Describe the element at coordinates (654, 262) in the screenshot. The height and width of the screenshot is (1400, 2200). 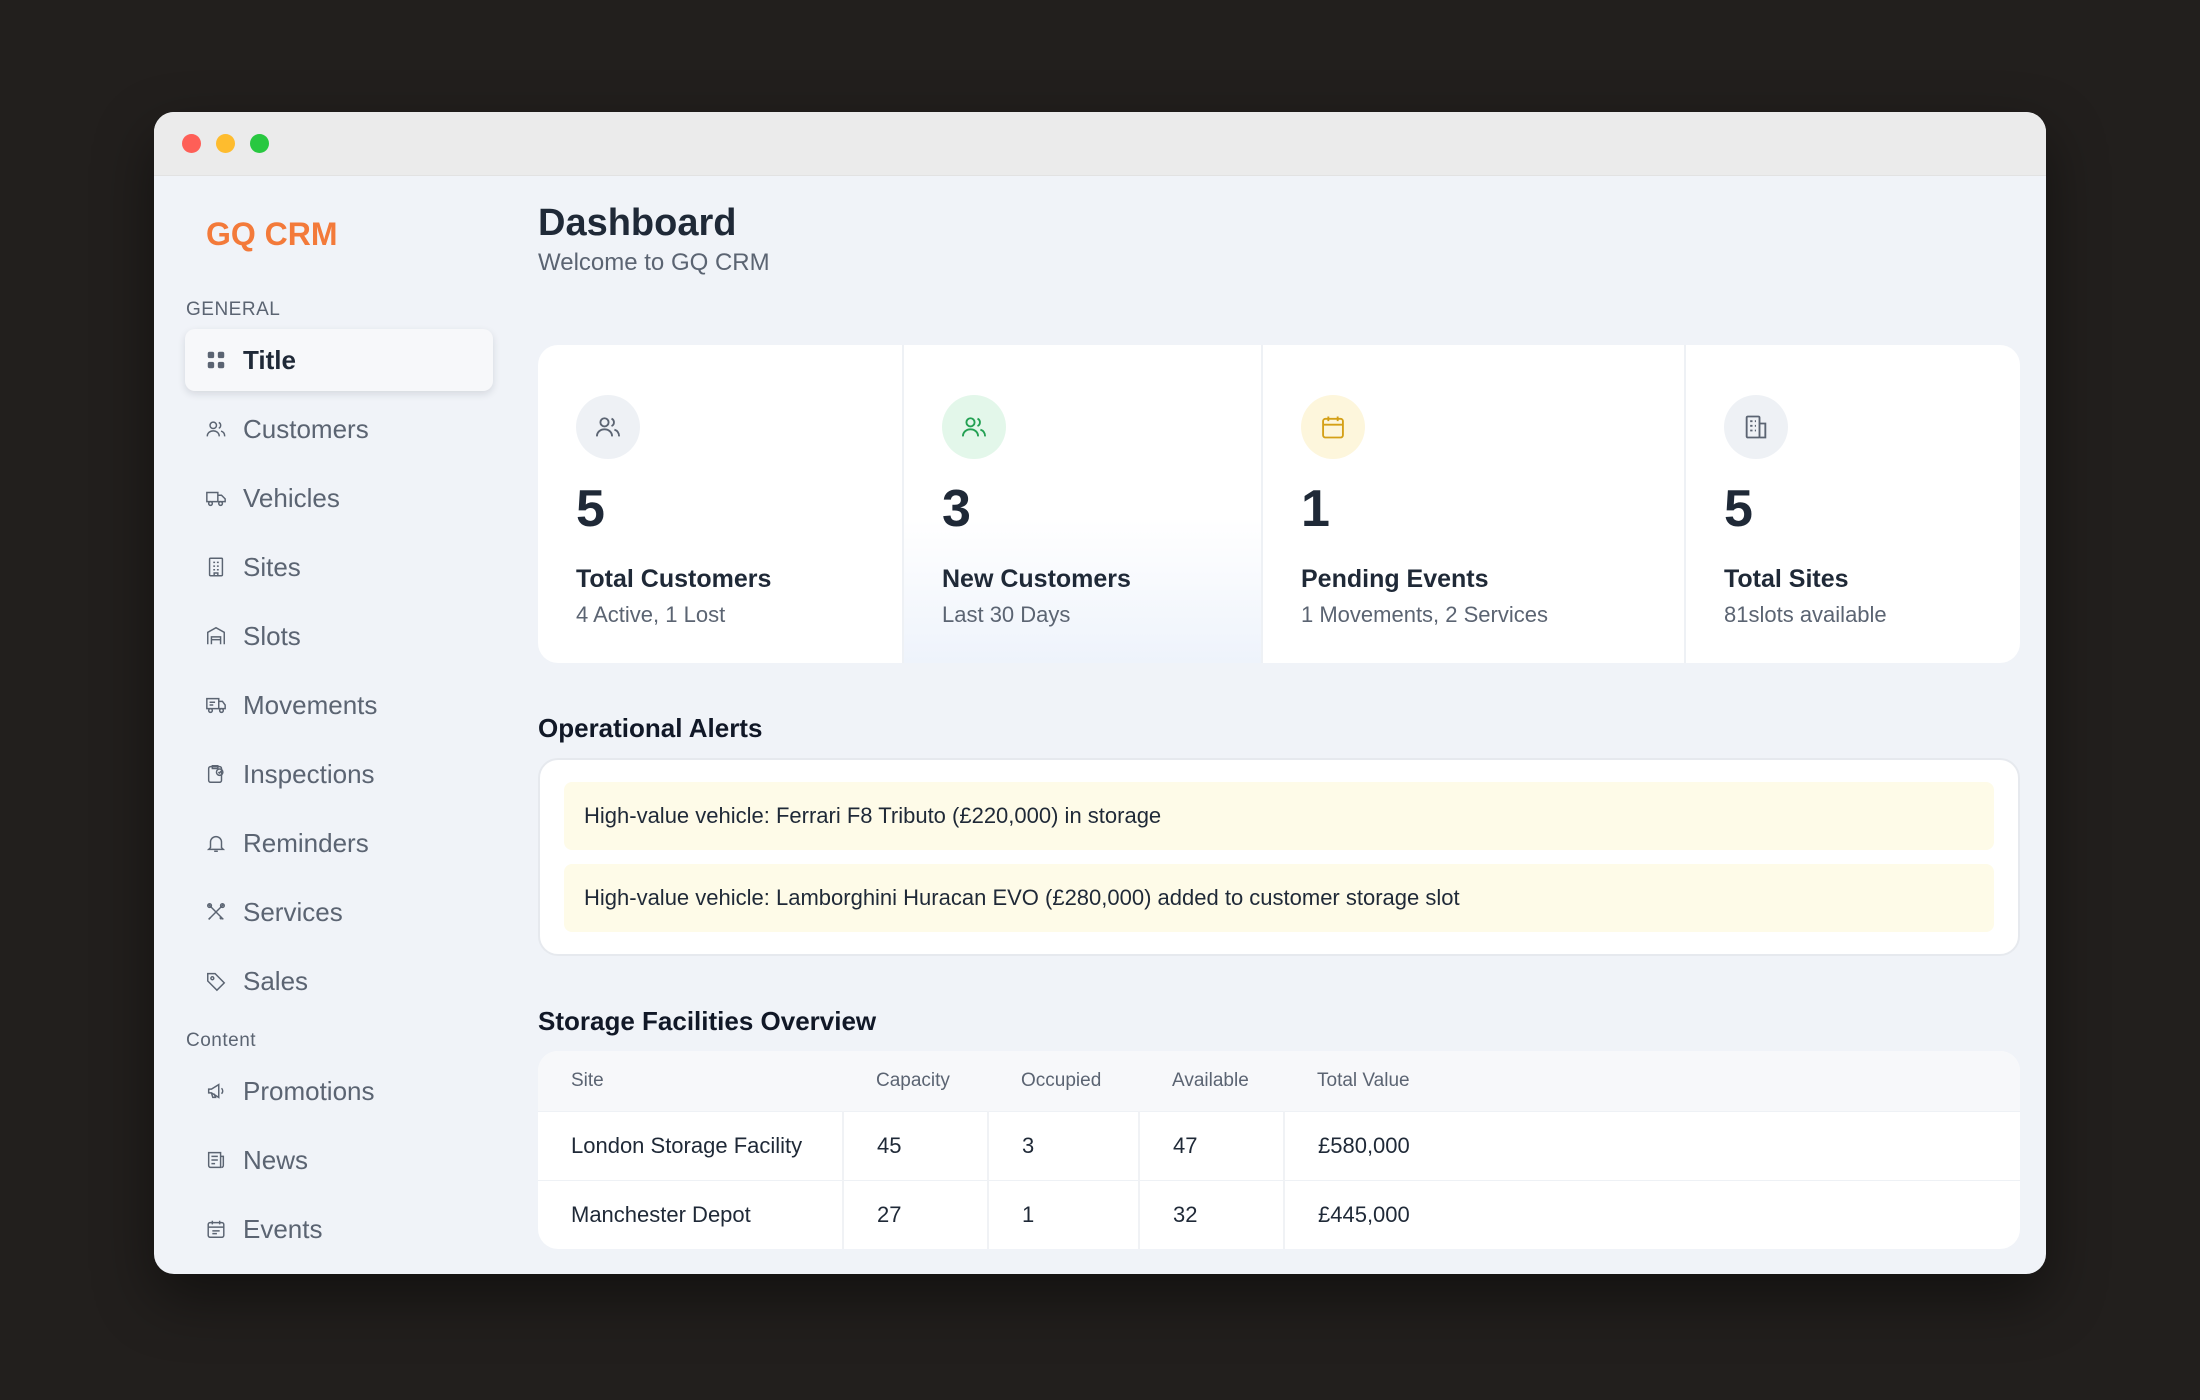
I see `page-subtitle: Welcome to GQ CRM` at that location.